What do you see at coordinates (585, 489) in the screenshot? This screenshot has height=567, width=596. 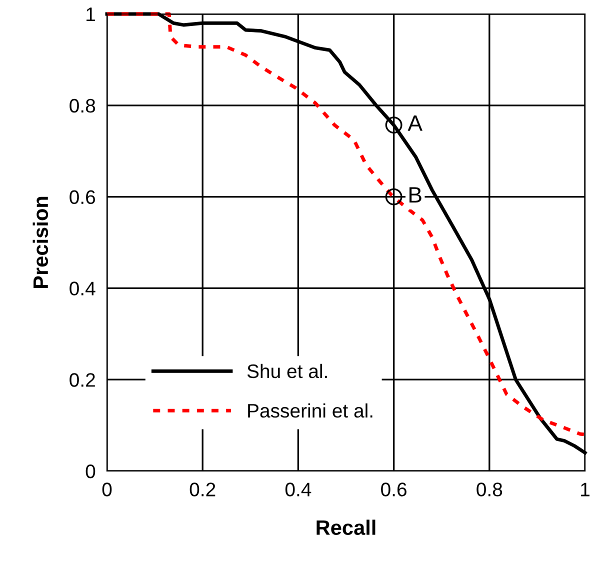 I see `x-tick-label: 1` at bounding box center [585, 489].